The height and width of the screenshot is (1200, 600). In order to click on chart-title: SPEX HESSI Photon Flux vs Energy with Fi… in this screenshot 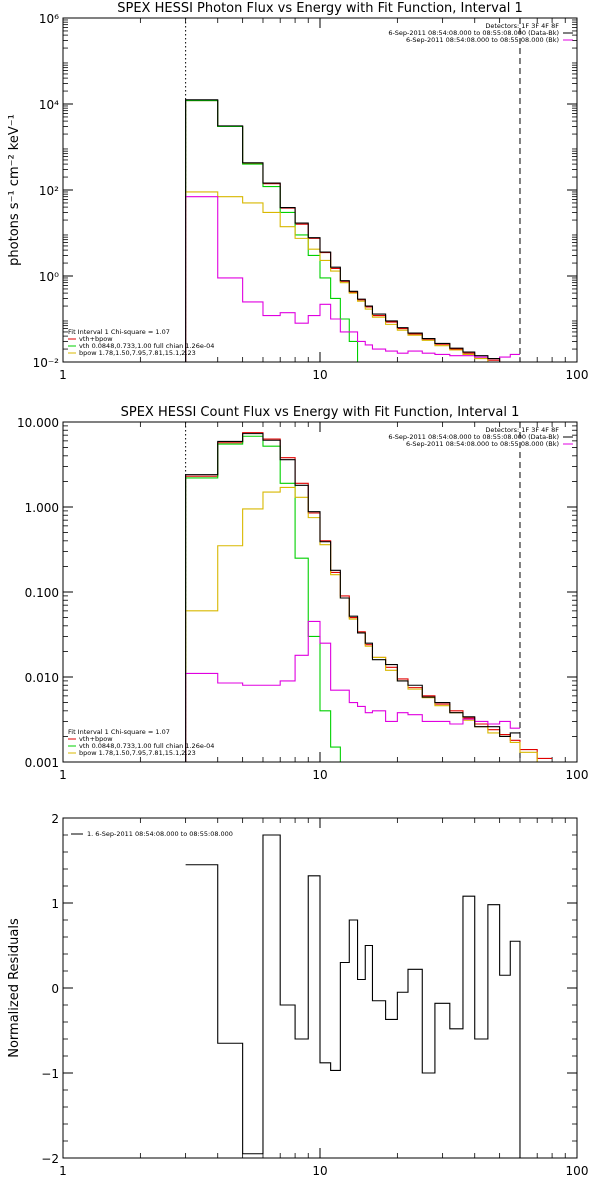, I will do `click(320, 8)`.